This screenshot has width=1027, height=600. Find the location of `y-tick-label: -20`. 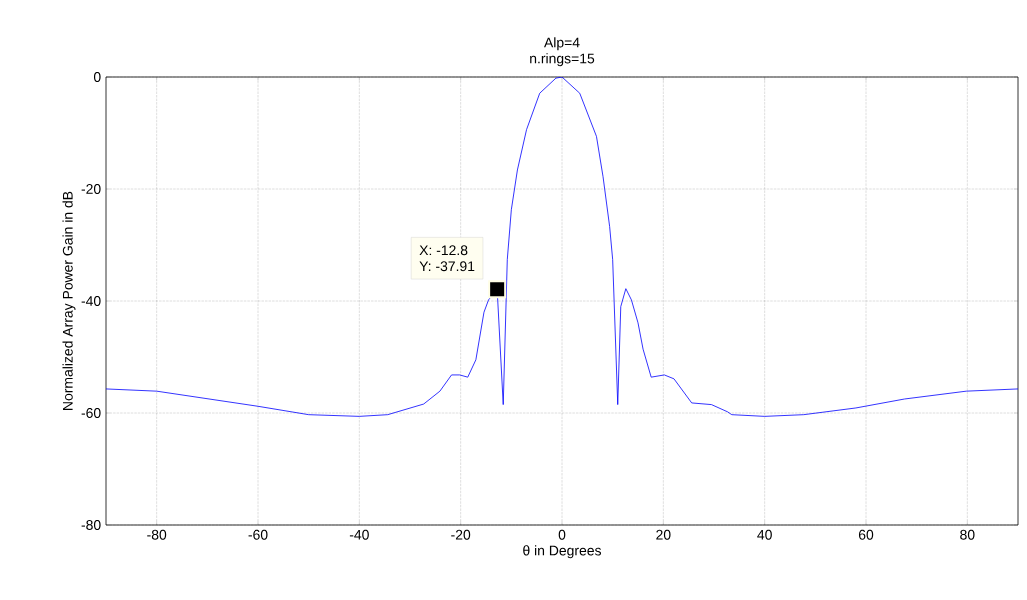

y-tick-label: -20 is located at coordinates (91, 189).